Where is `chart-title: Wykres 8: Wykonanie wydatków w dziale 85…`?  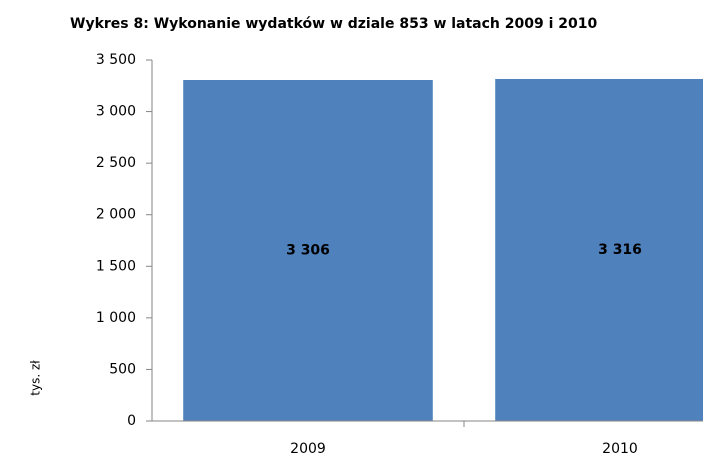 chart-title: Wykres 8: Wykonanie wydatków w dziale 85… is located at coordinates (334, 24).